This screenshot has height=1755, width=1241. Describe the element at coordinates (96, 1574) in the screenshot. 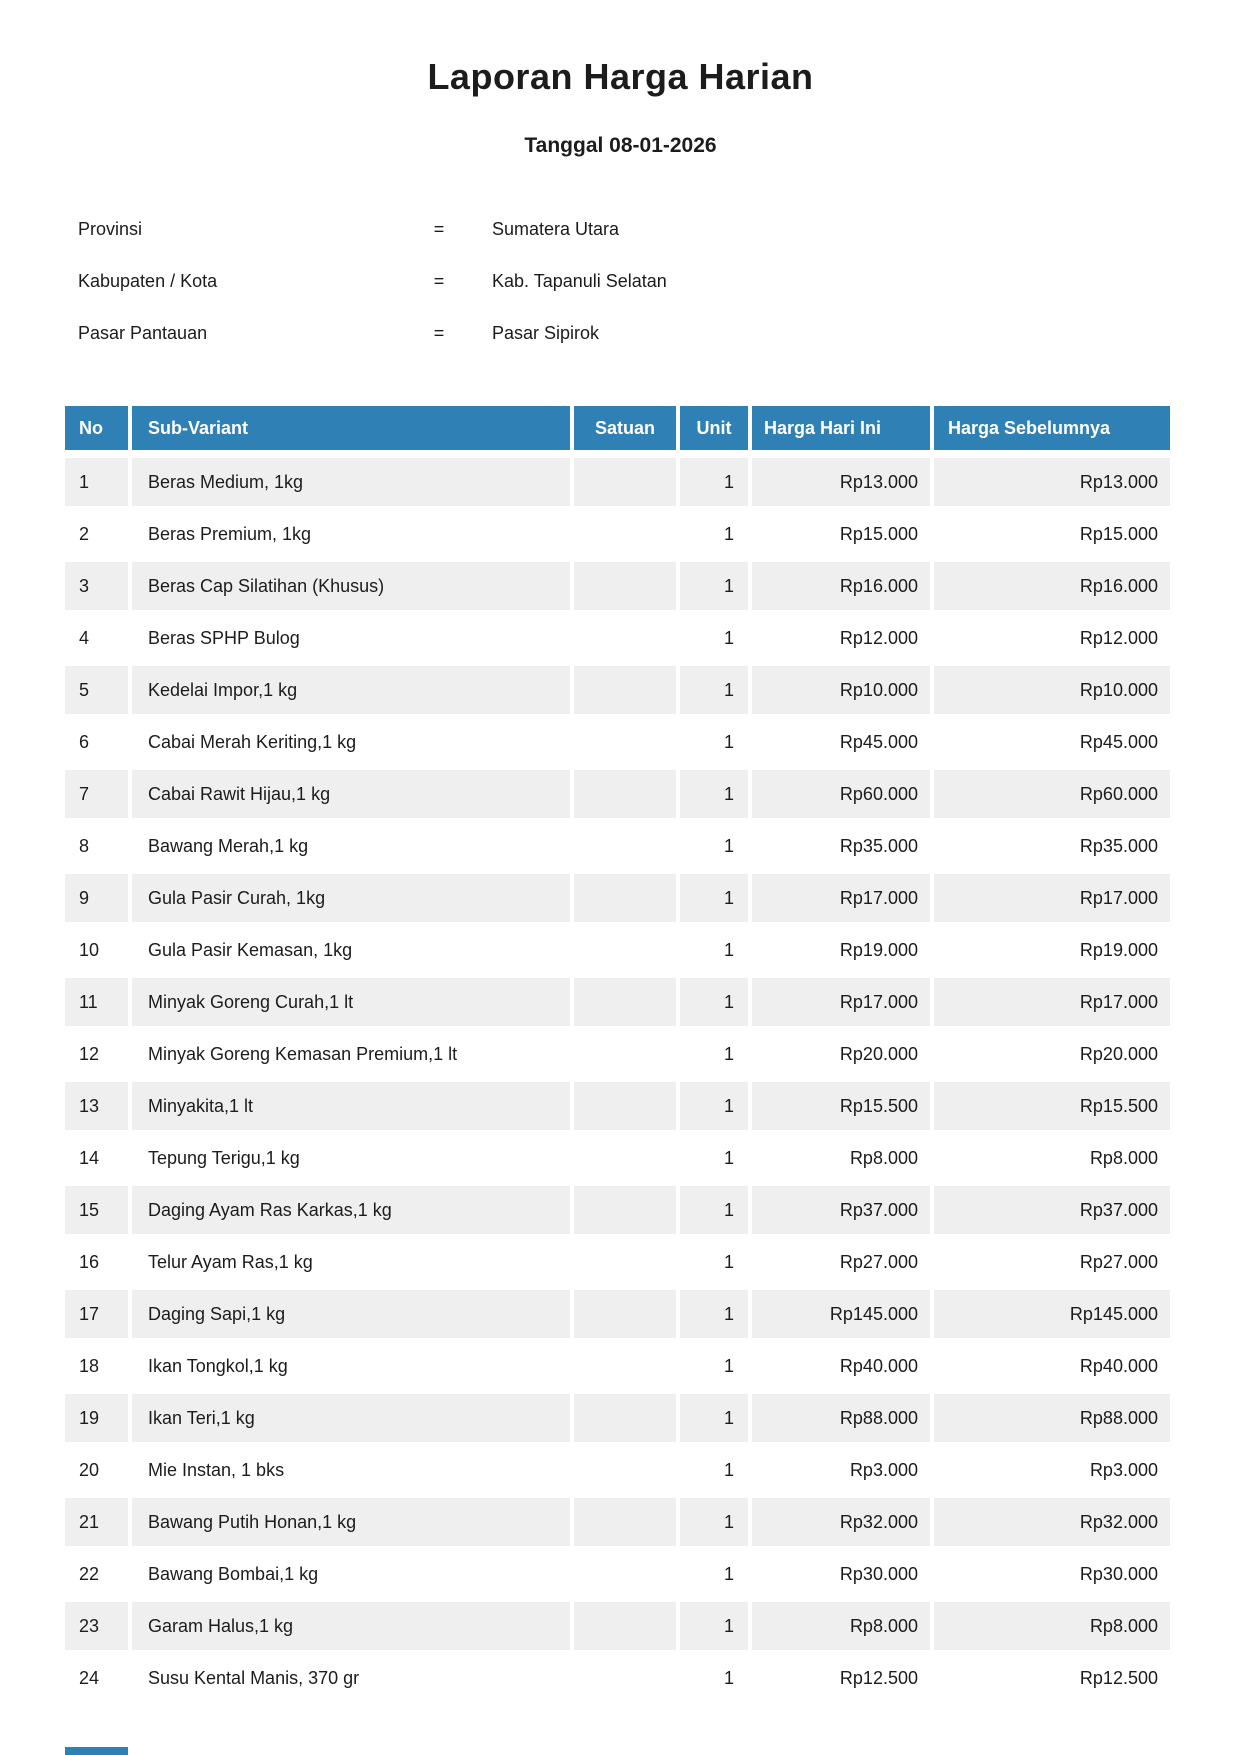

I see `cell-no: 22` at that location.